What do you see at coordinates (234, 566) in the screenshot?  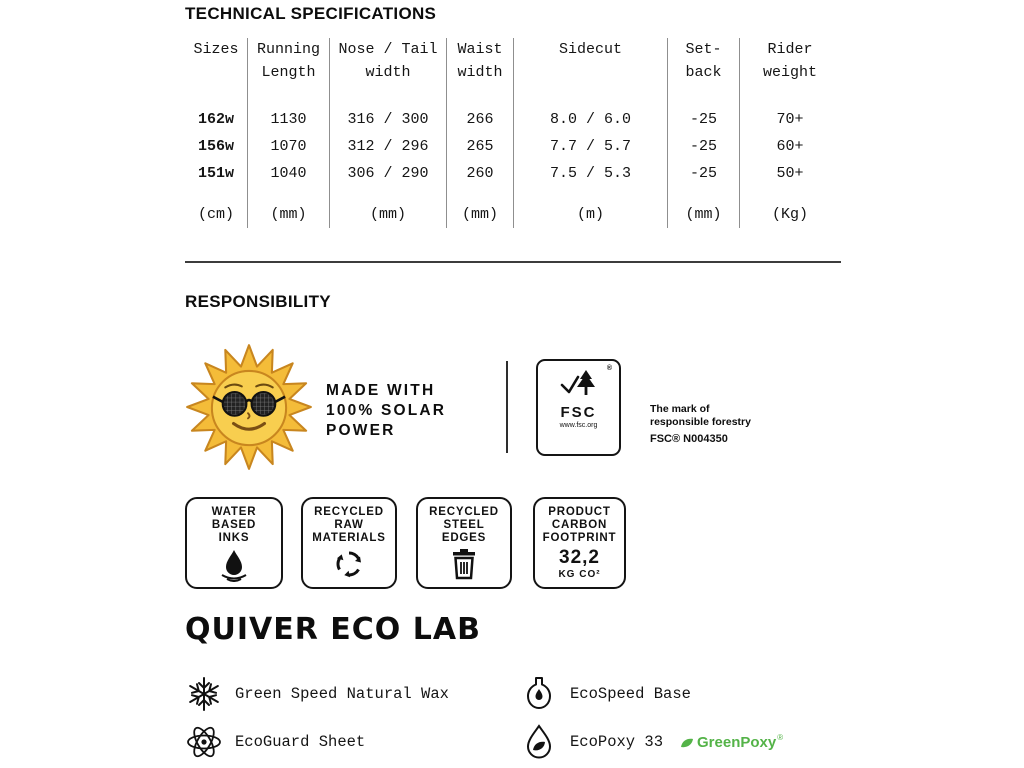 I see `water-drop-icon` at bounding box center [234, 566].